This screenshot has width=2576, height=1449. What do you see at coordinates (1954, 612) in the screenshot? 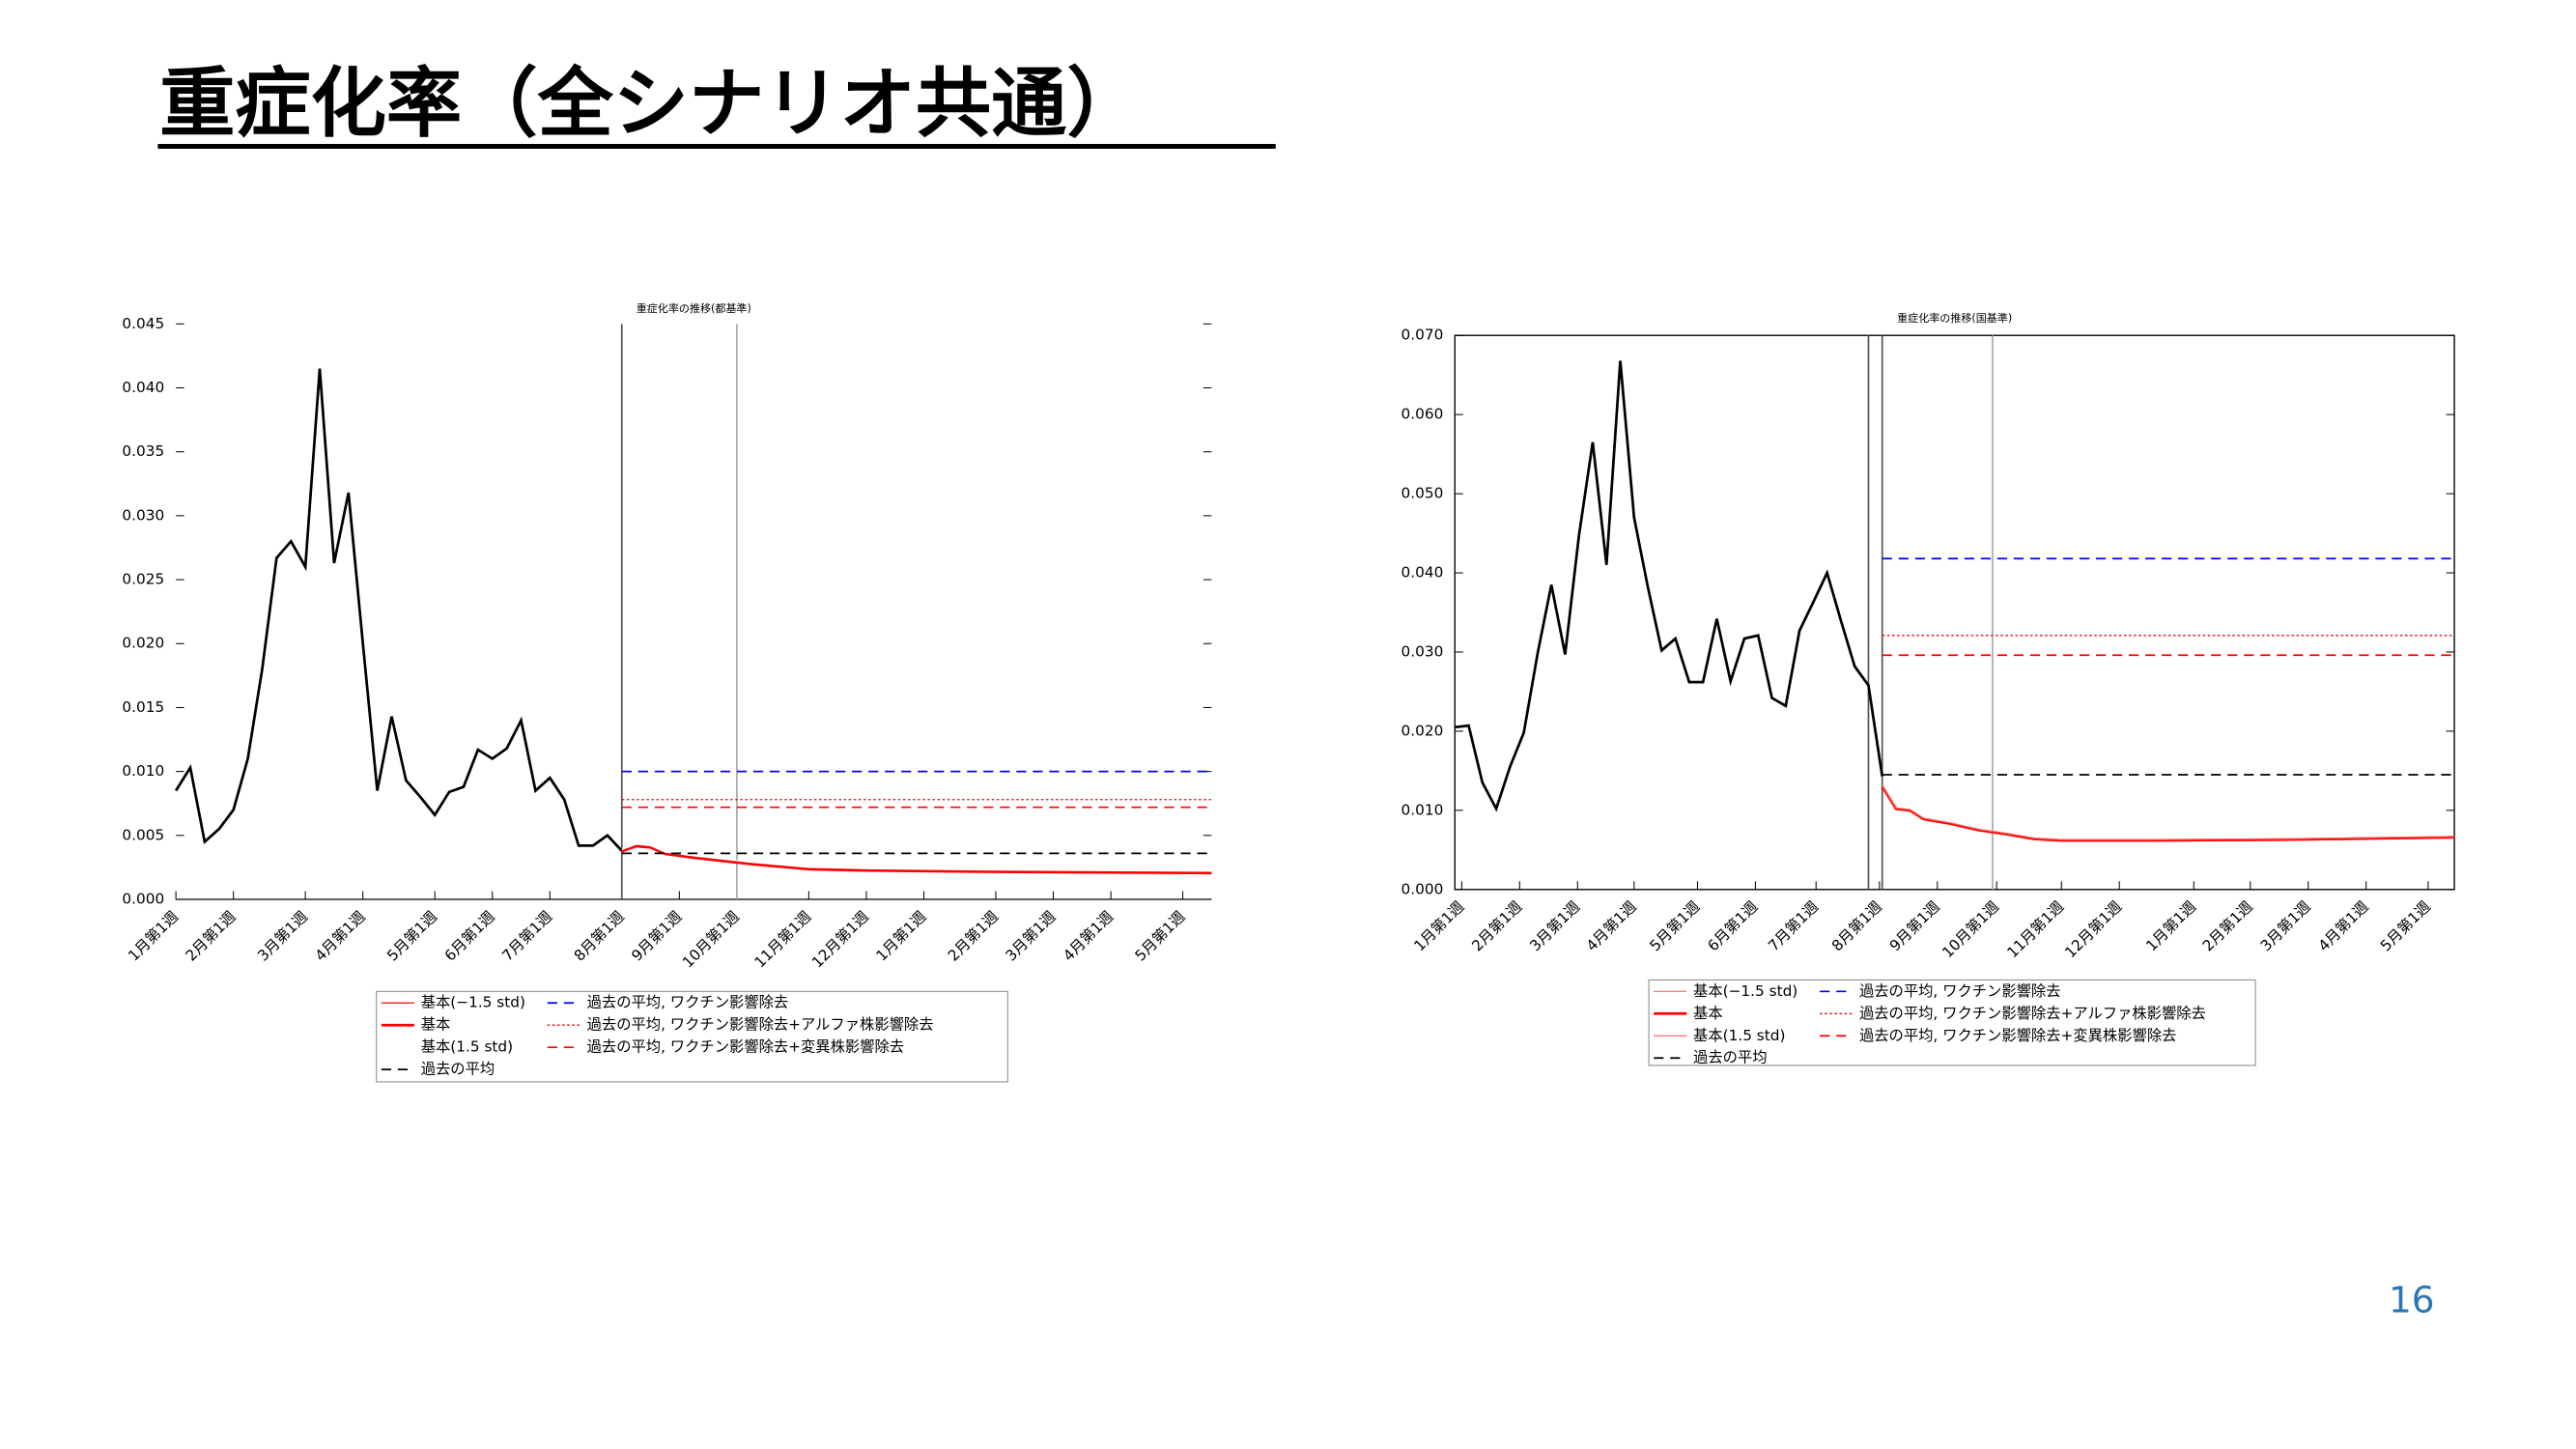
I see `plot-frame` at bounding box center [1954, 612].